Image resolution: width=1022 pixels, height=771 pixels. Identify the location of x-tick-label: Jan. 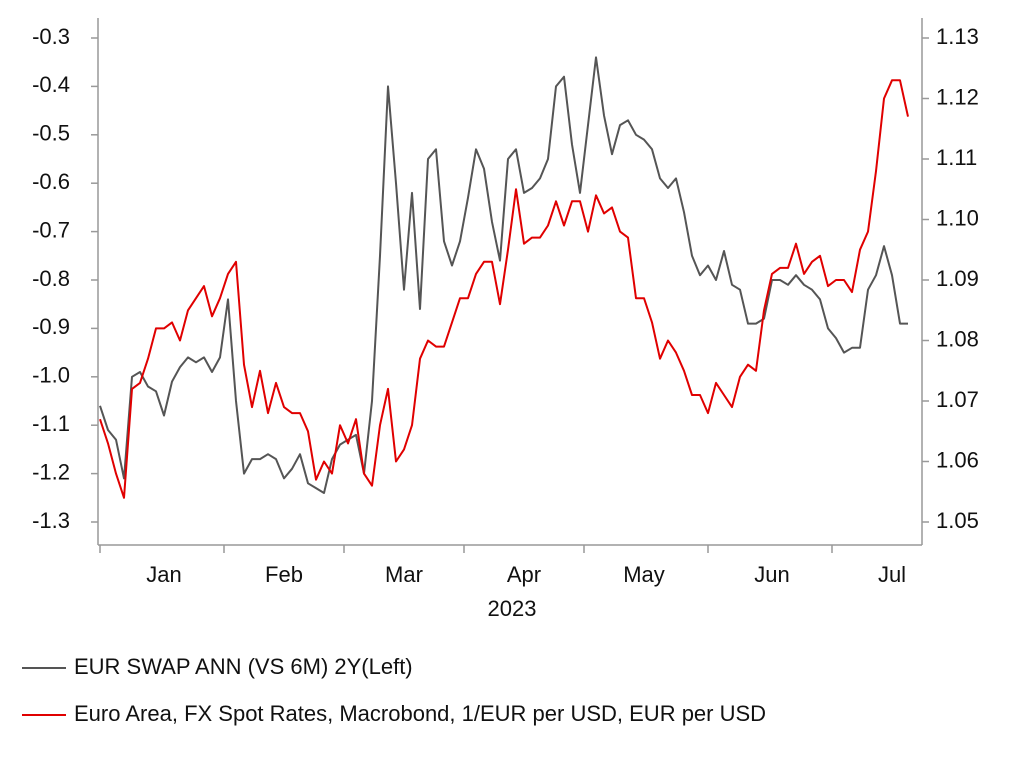
(163, 574).